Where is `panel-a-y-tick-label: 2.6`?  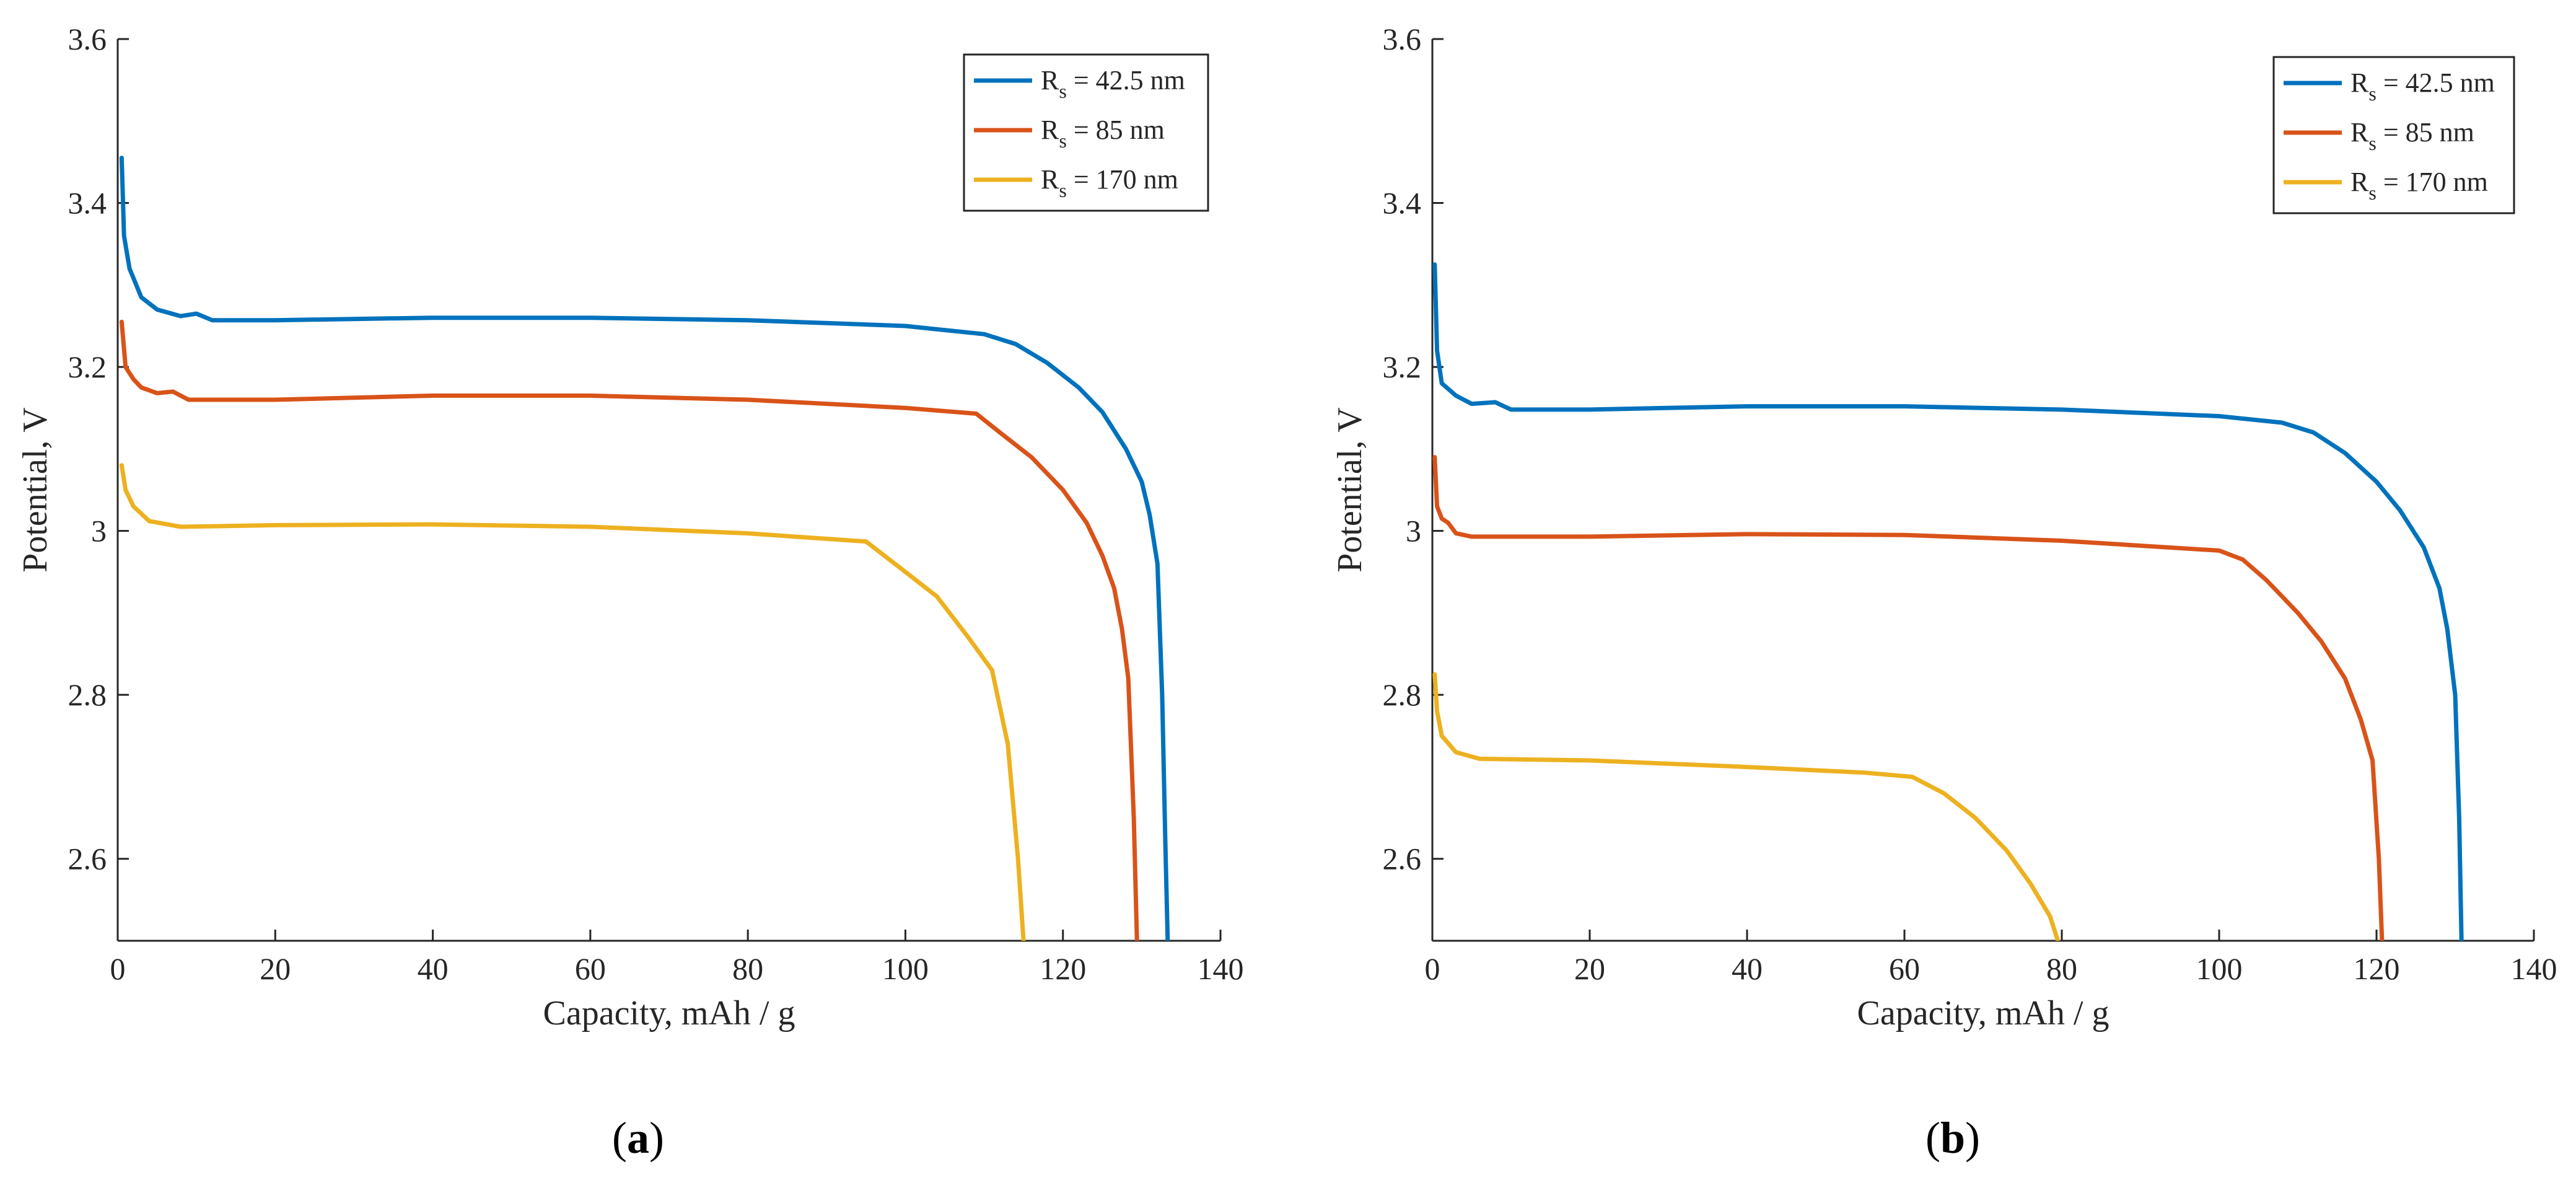
panel-a-y-tick-label: 2.6 is located at coordinates (87, 859).